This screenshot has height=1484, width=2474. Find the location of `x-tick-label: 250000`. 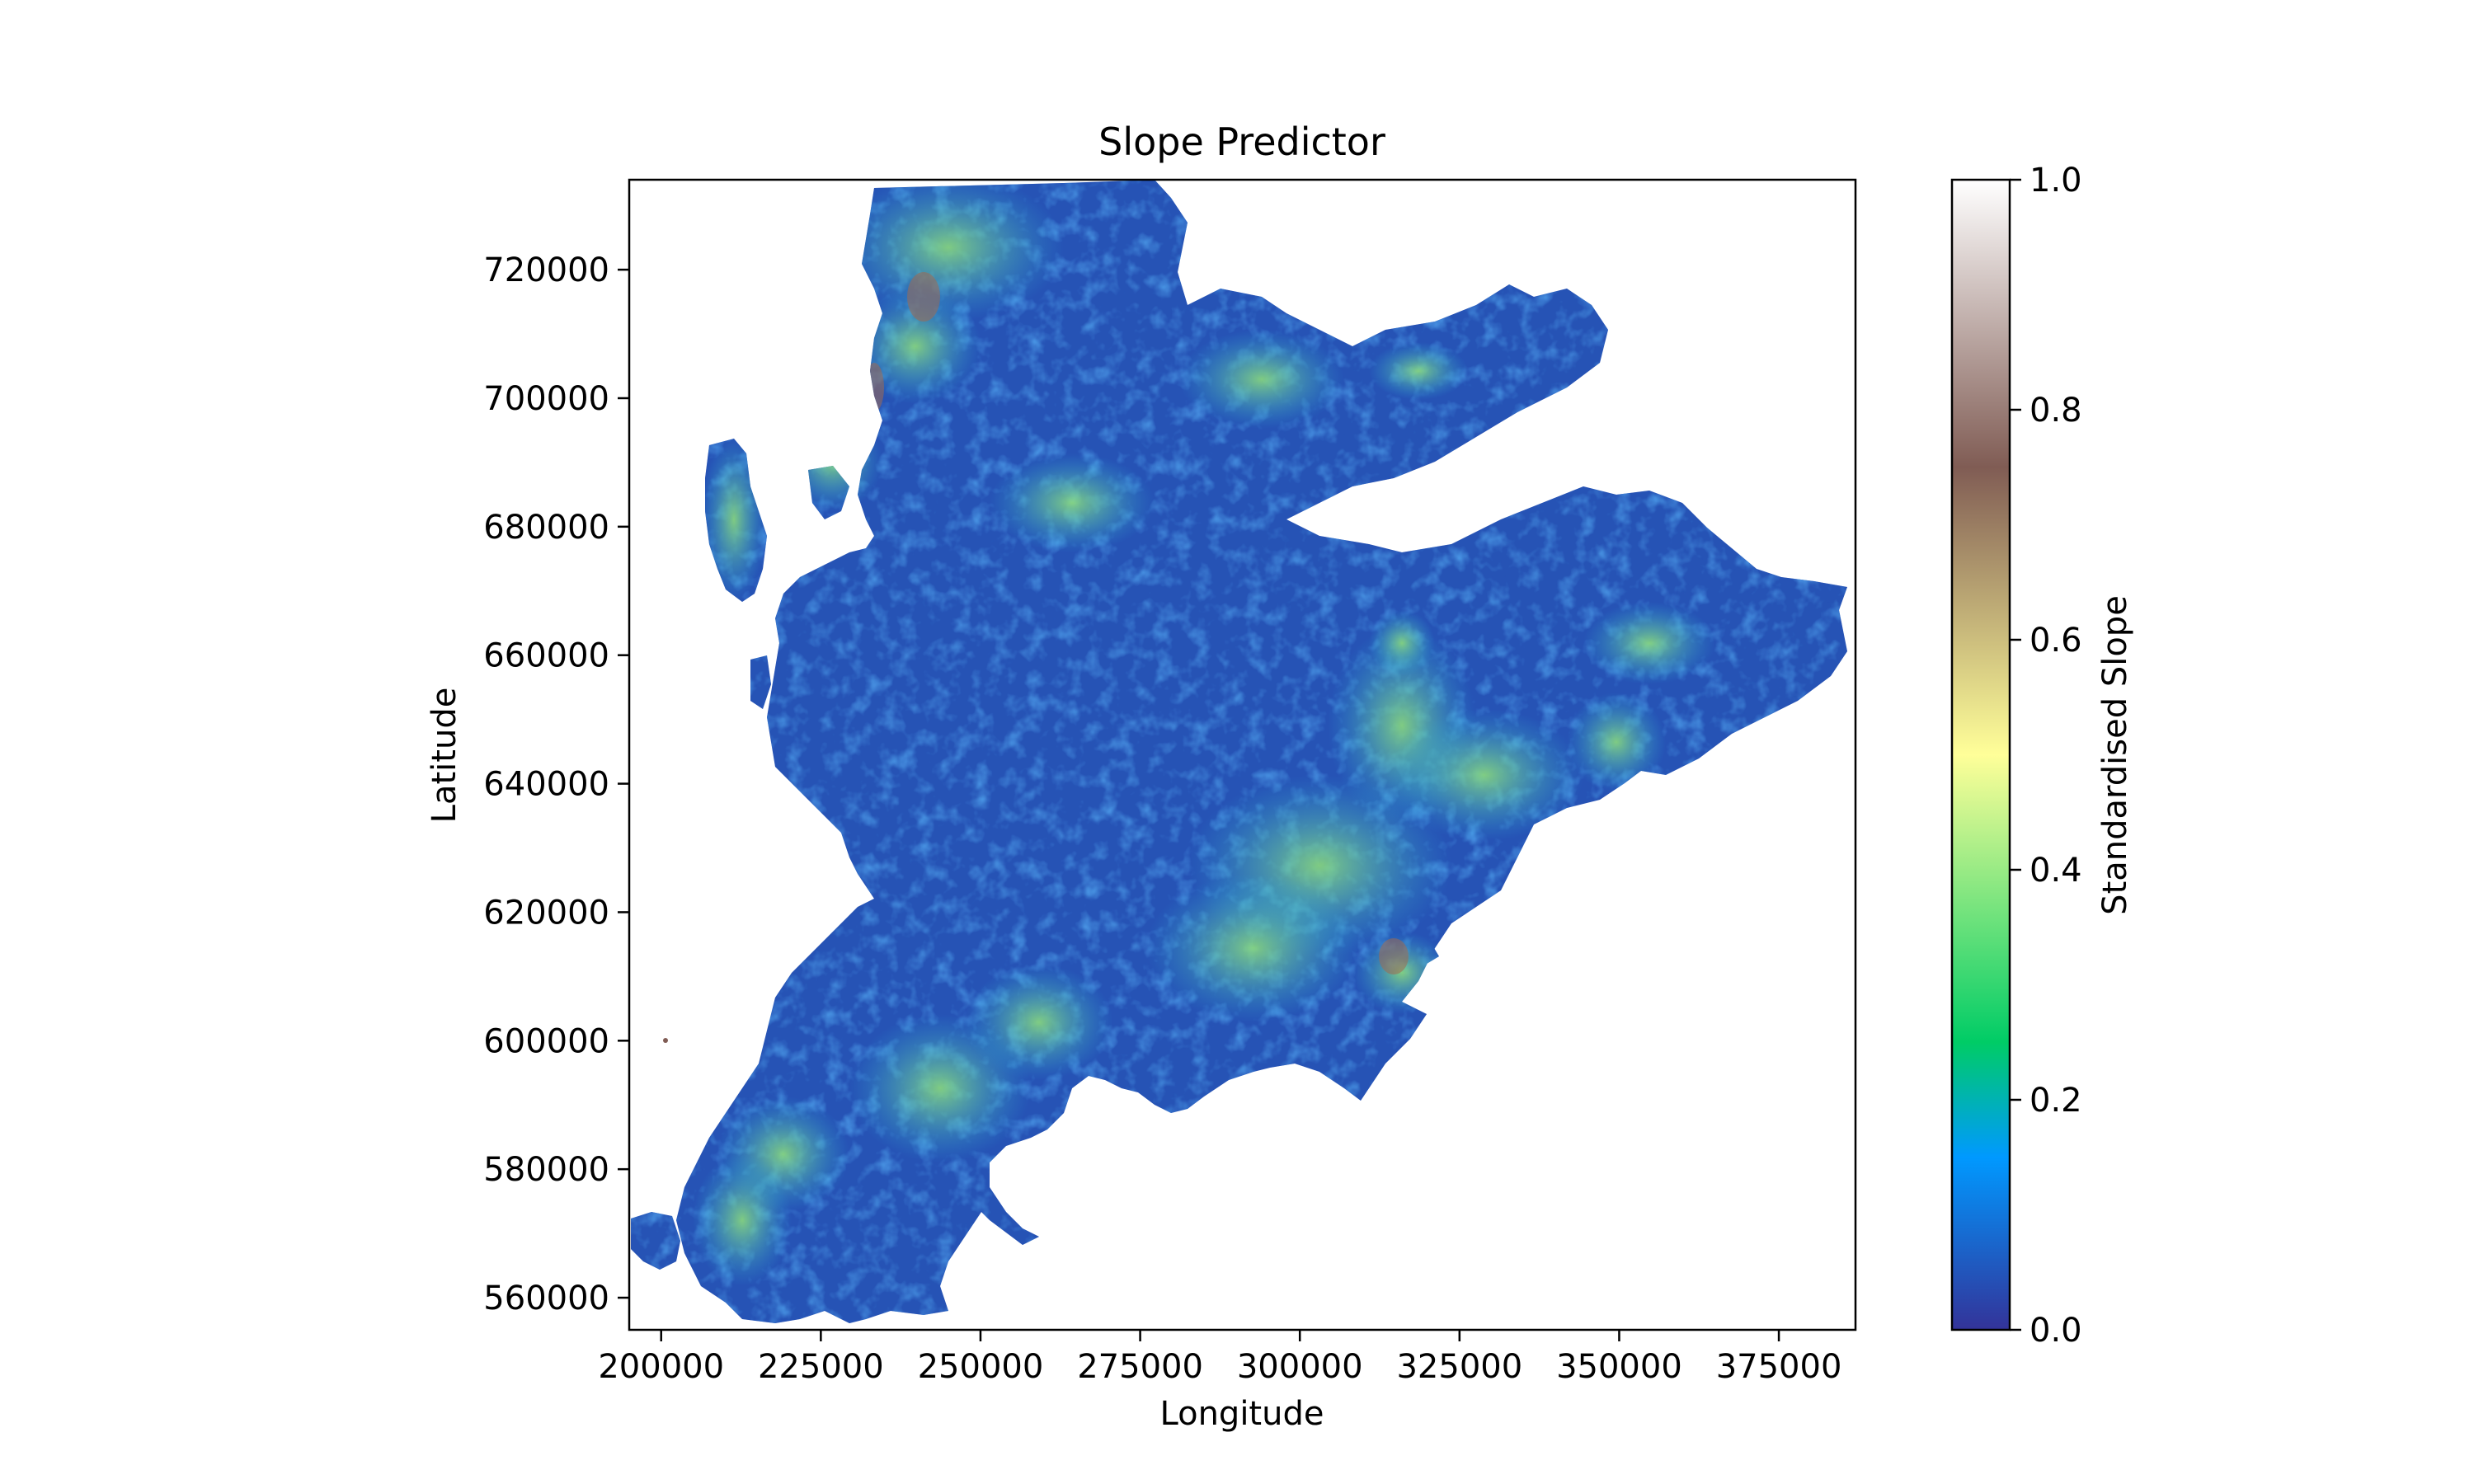

x-tick-label: 250000 is located at coordinates (981, 1367).